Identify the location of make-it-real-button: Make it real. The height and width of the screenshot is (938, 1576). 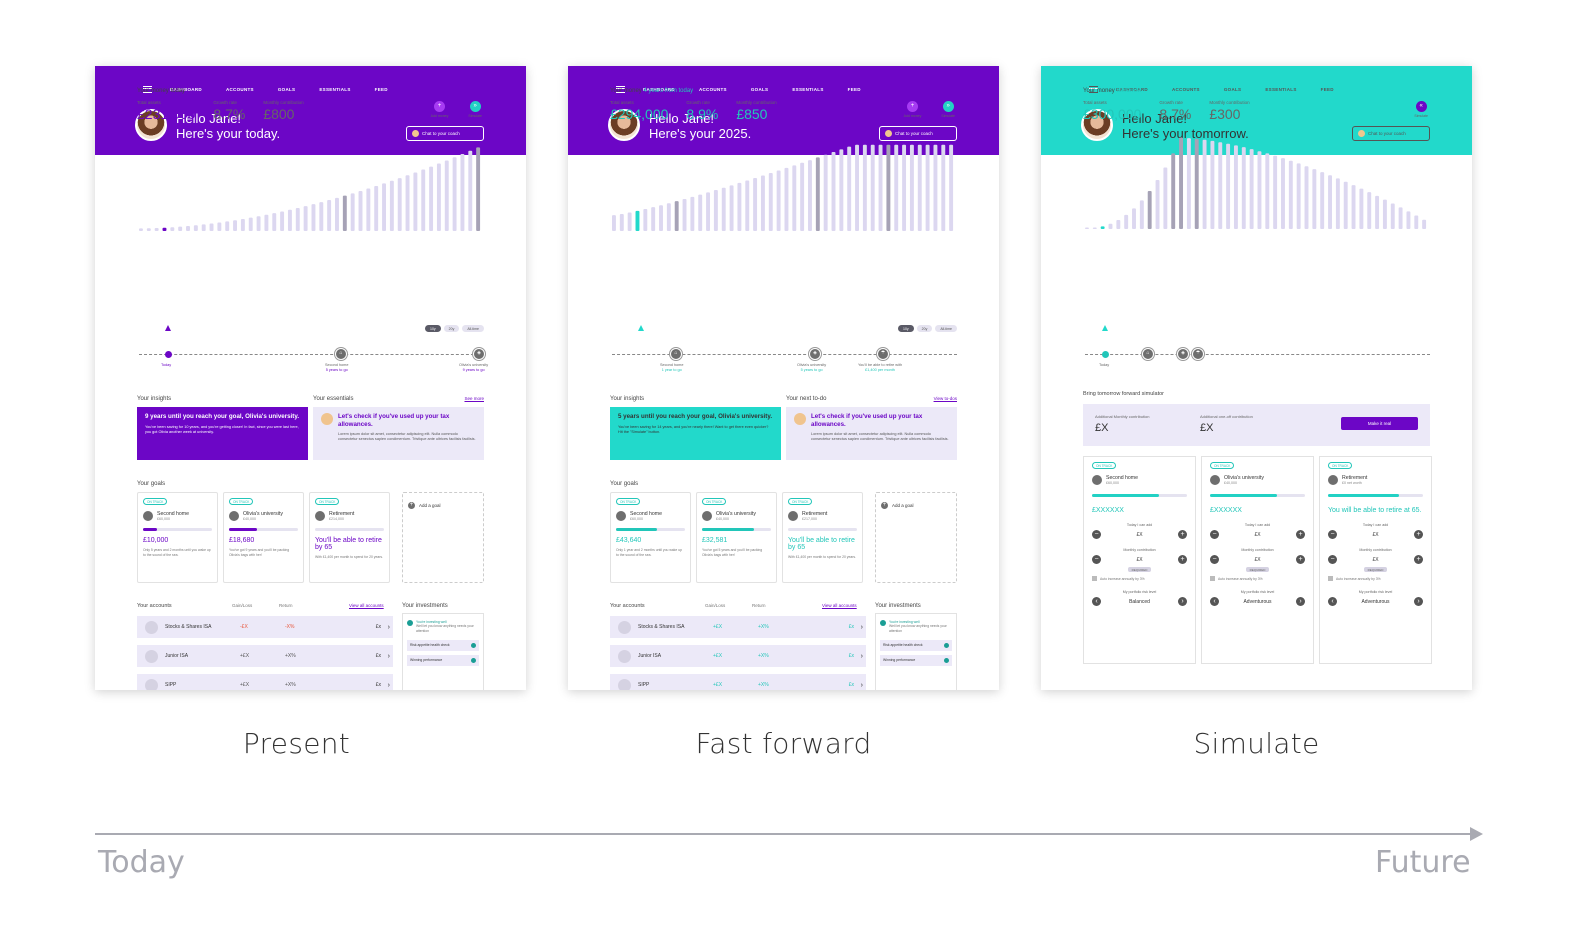
(1379, 423).